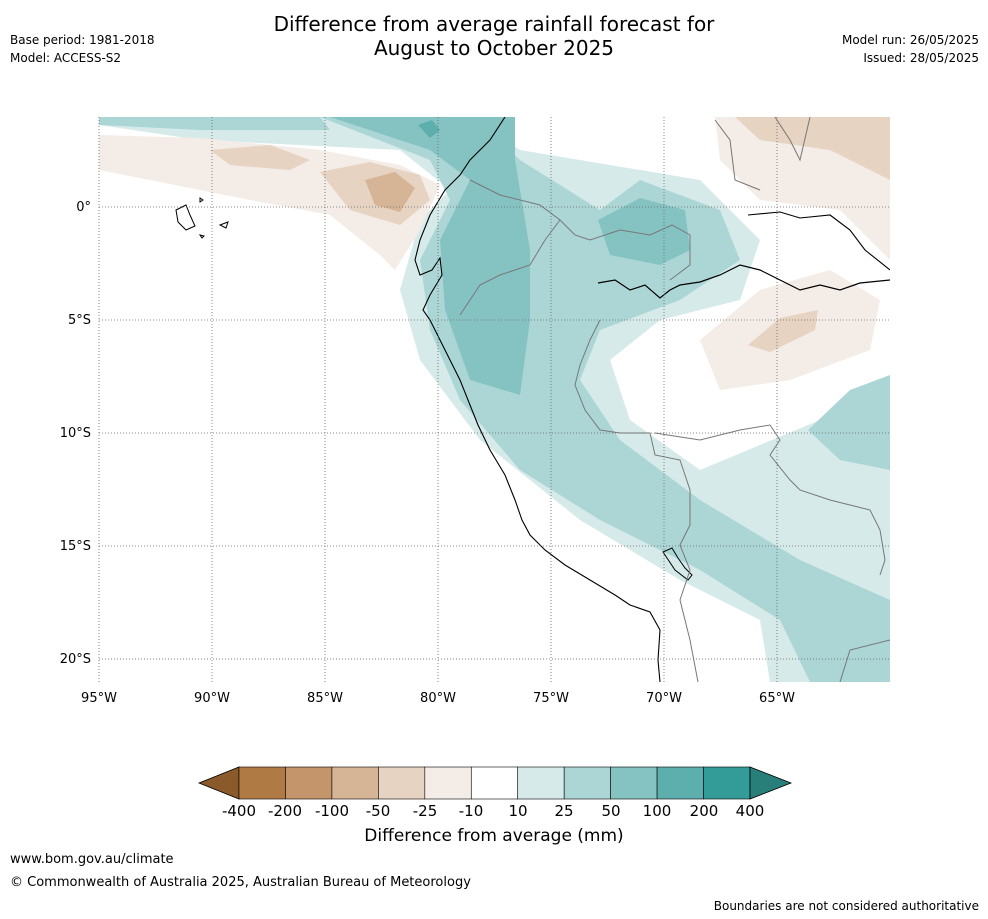 The height and width of the screenshot is (919, 988). I want to click on lat-label-0: 0°, so click(83, 207).